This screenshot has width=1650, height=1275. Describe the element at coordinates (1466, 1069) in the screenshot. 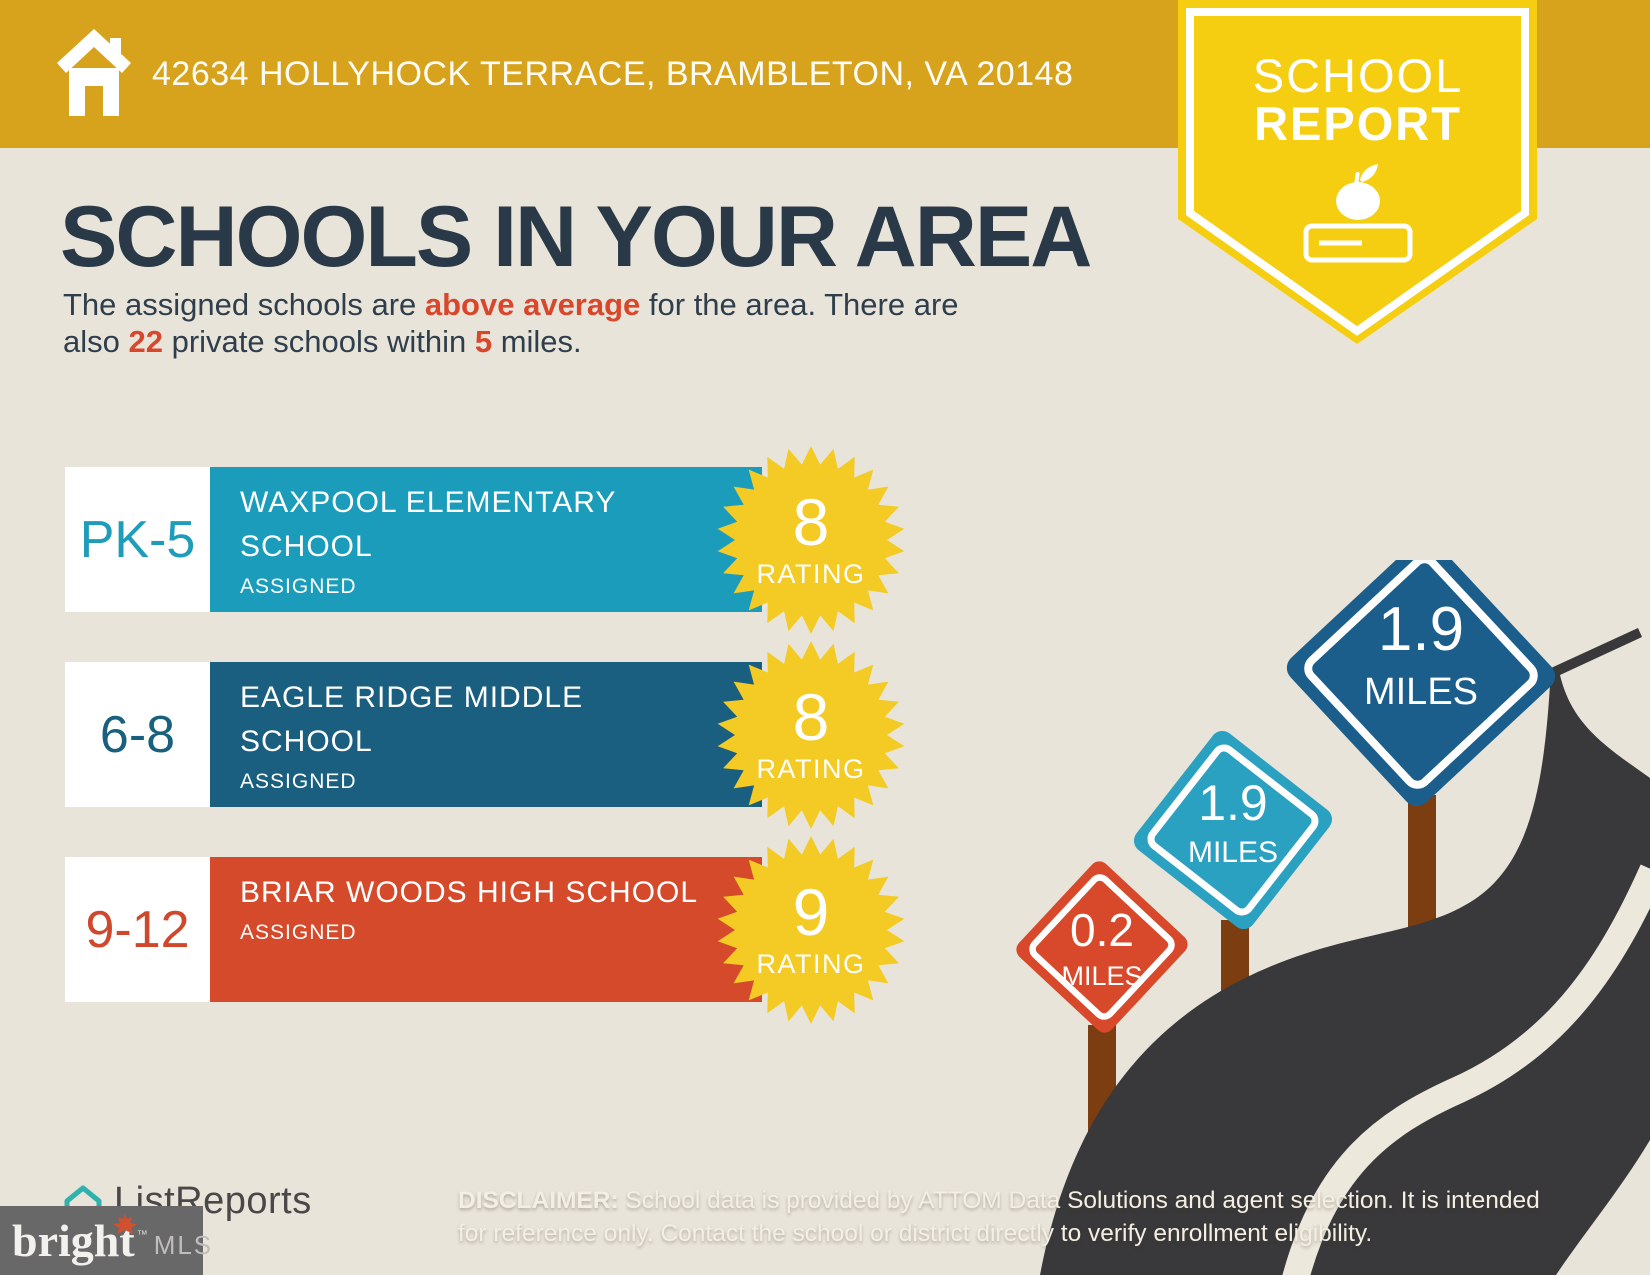

I see `road-edge-line` at that location.